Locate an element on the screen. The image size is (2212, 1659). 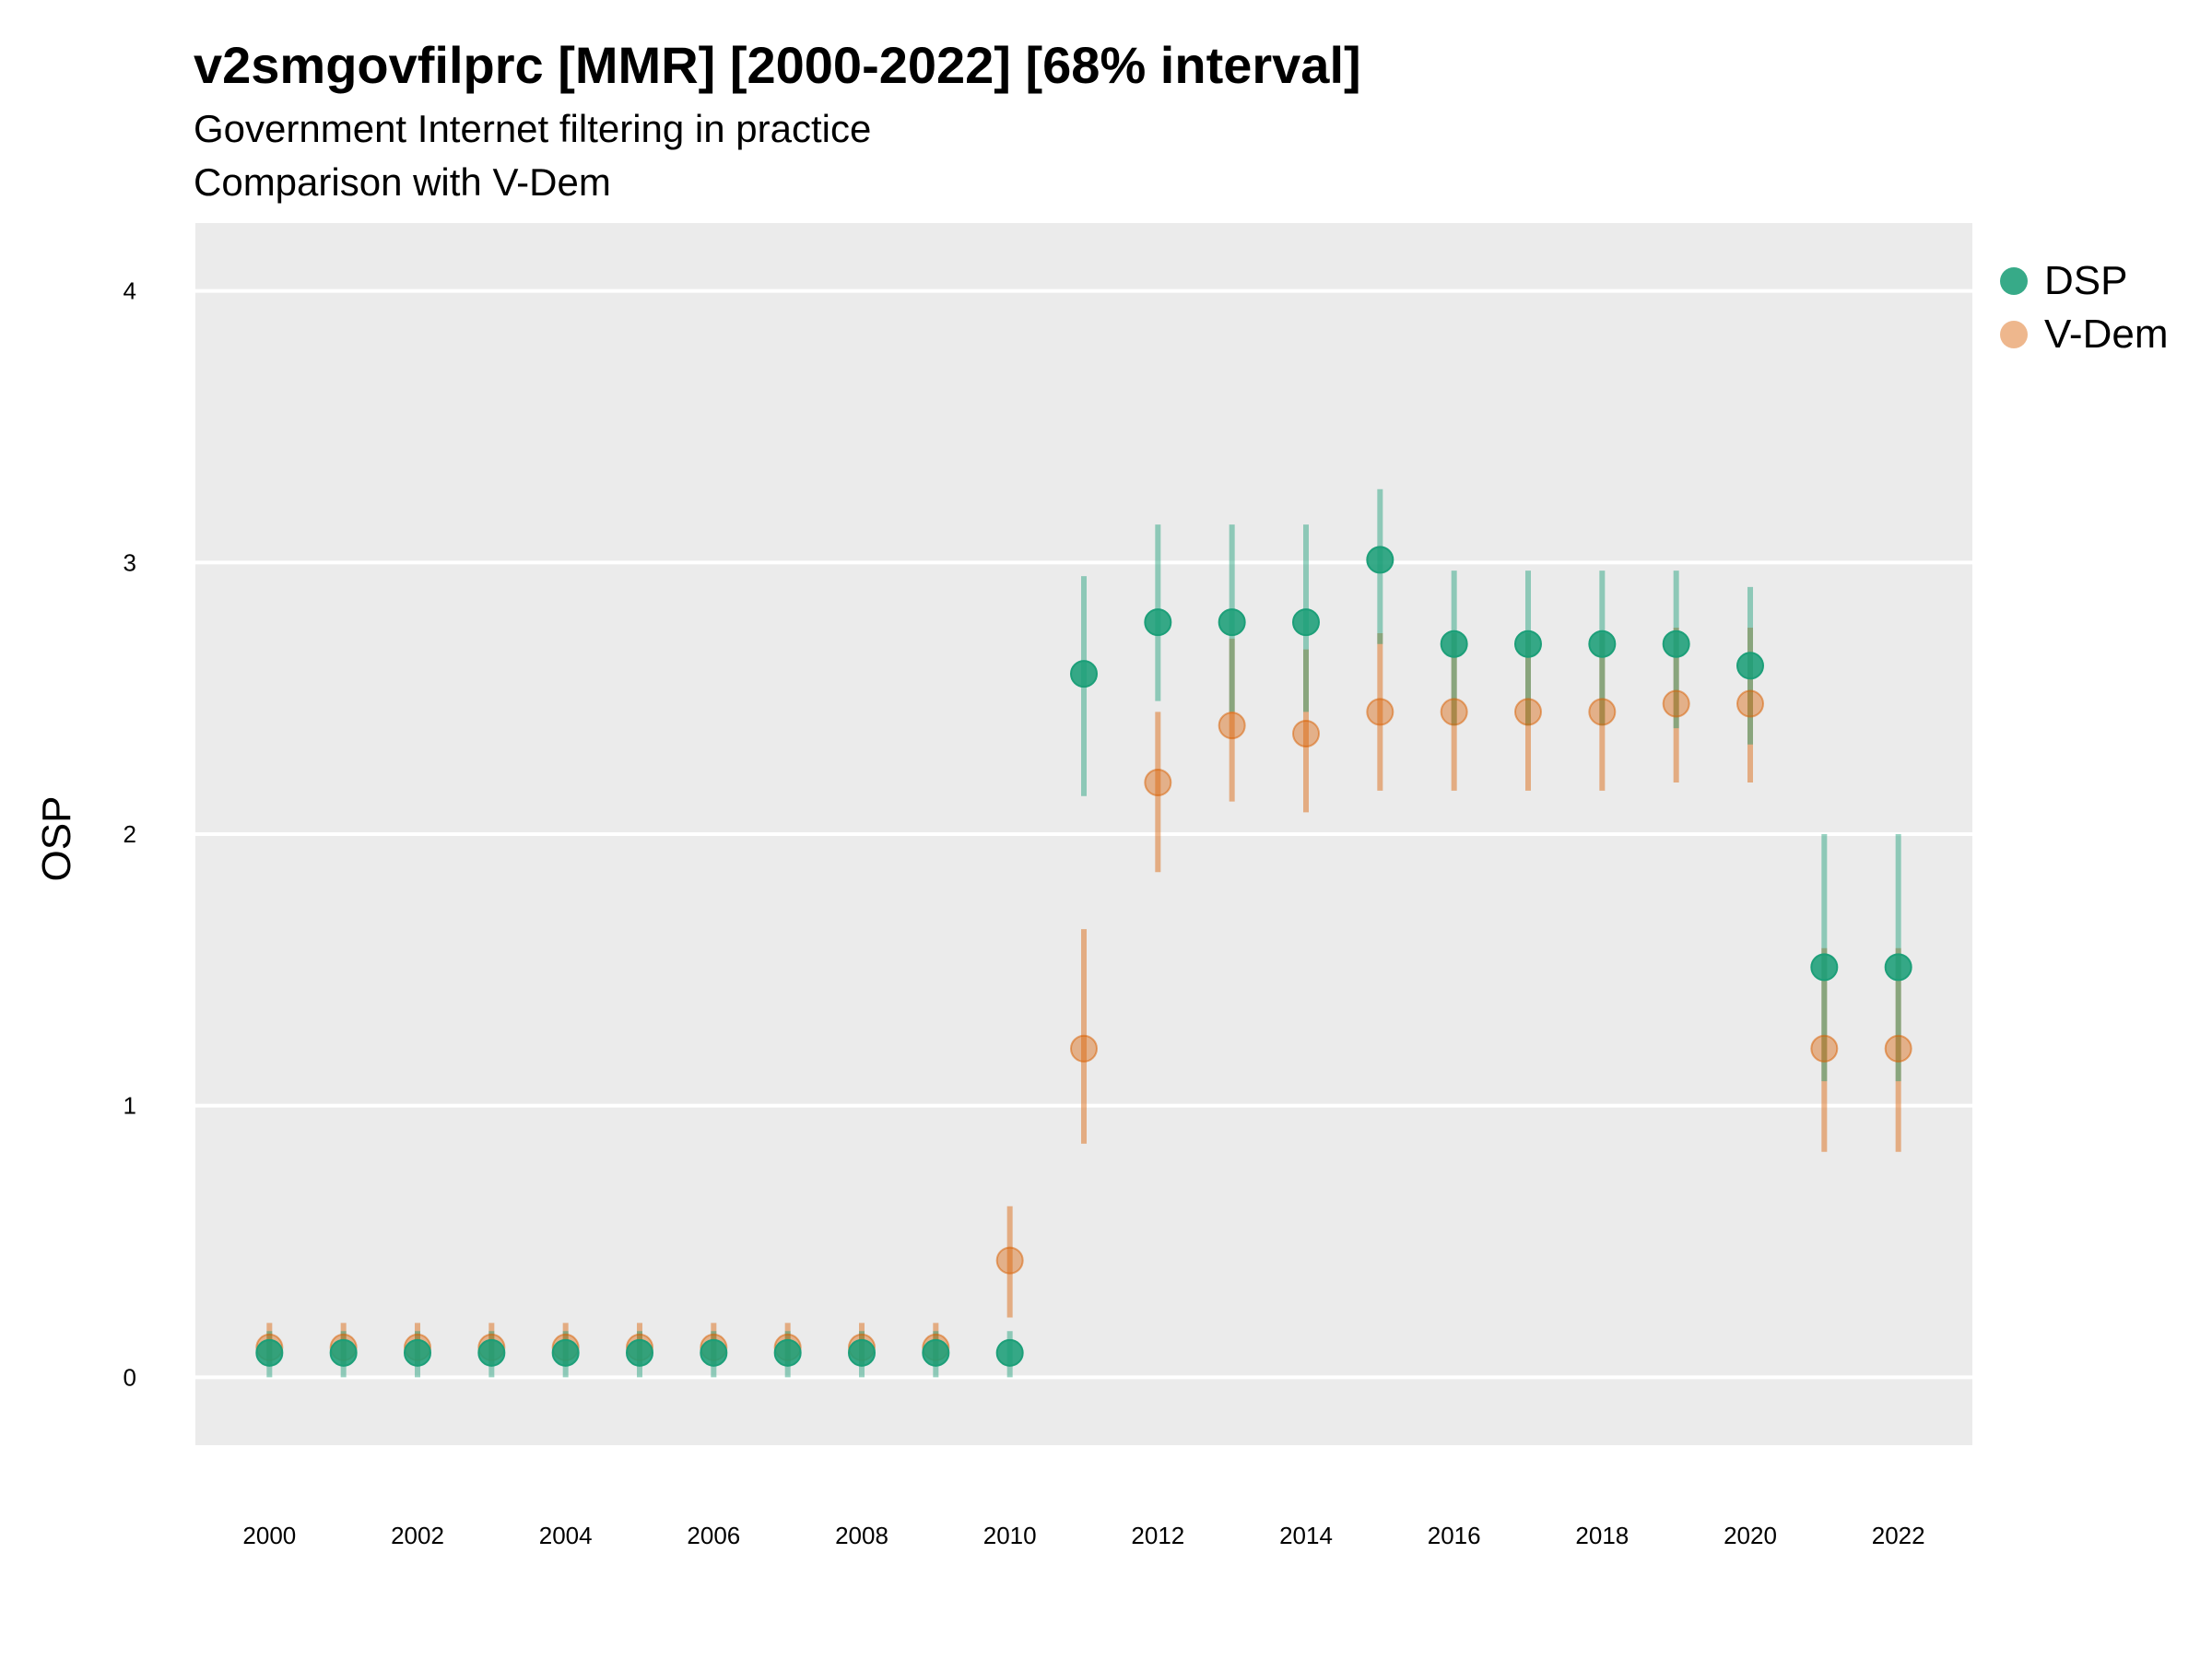
x-tick-label: 2018 is located at coordinates (1602, 1535).